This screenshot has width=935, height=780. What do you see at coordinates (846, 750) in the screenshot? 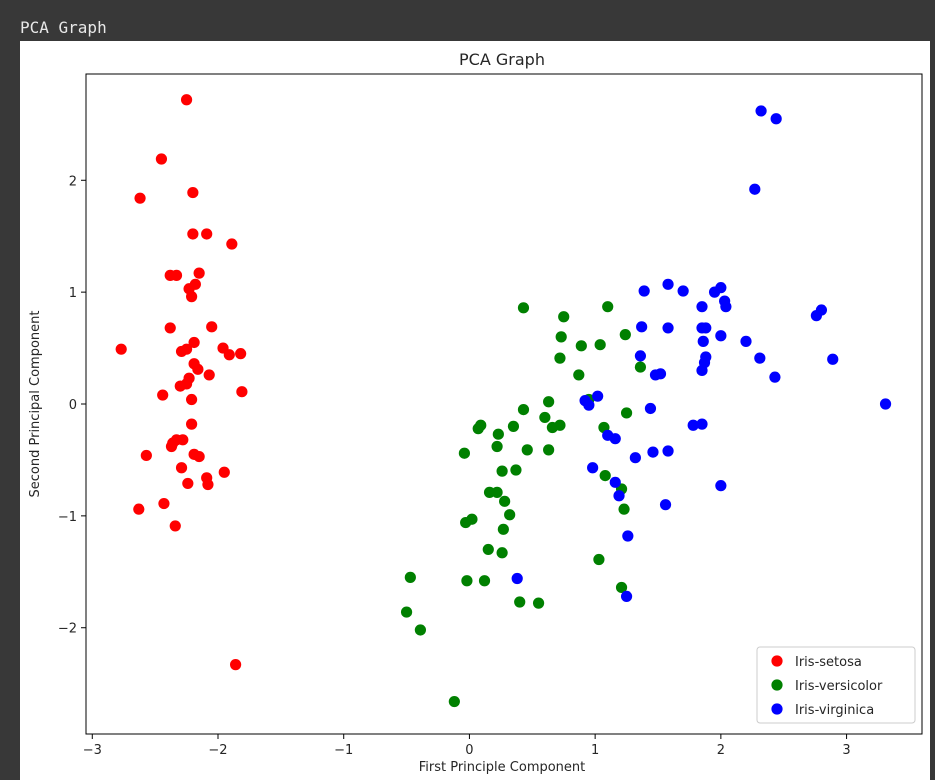
I see `x-tick-label: 3` at bounding box center [846, 750].